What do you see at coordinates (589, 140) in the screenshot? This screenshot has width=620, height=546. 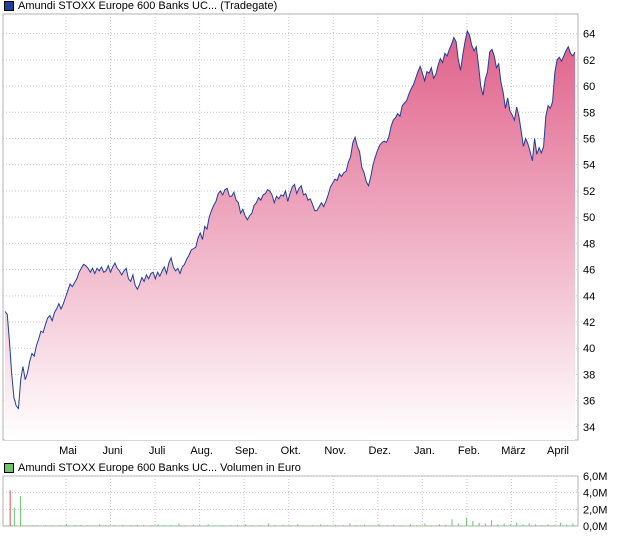 I see `price-tick-label: 56` at bounding box center [589, 140].